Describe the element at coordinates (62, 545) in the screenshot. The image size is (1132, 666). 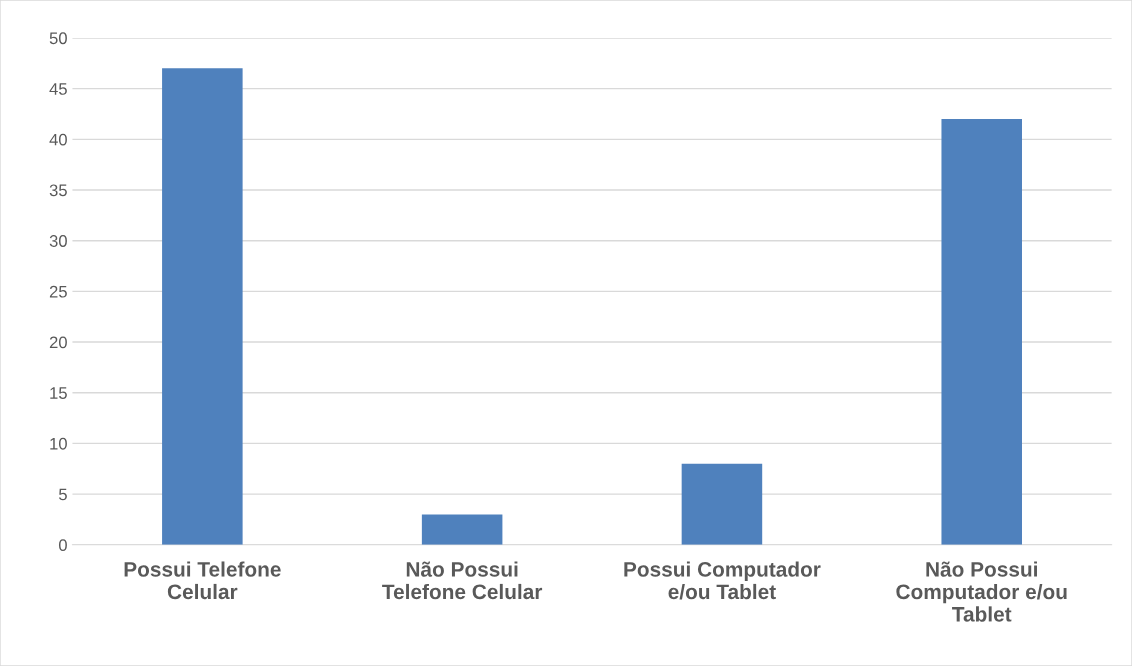
I see `y-tick-label: 0` at that location.